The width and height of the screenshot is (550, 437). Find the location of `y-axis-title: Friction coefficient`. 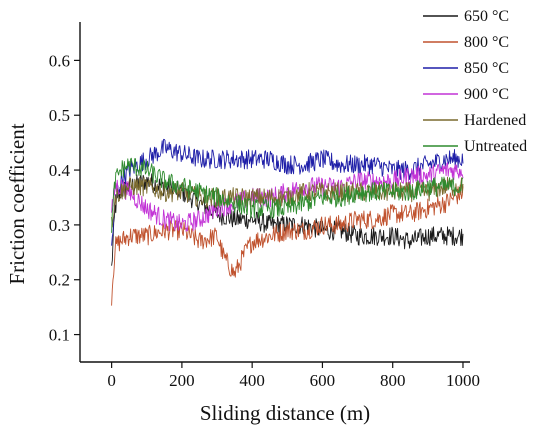

y-axis-title: Friction coefficient is located at coordinates (17, 203).